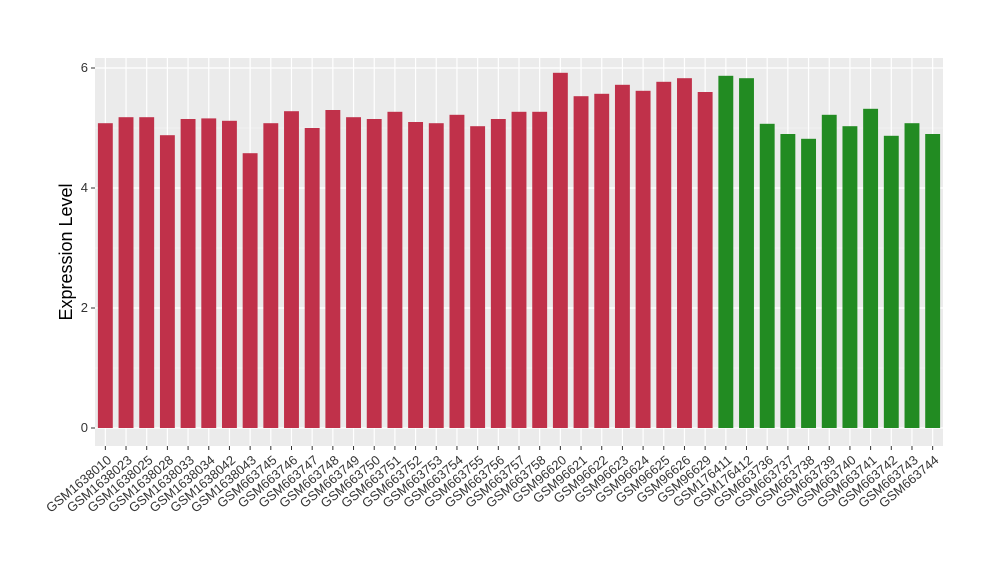 The height and width of the screenshot is (580, 1000). What do you see at coordinates (581, 262) in the screenshot?
I see `bar-GSM96621` at bounding box center [581, 262].